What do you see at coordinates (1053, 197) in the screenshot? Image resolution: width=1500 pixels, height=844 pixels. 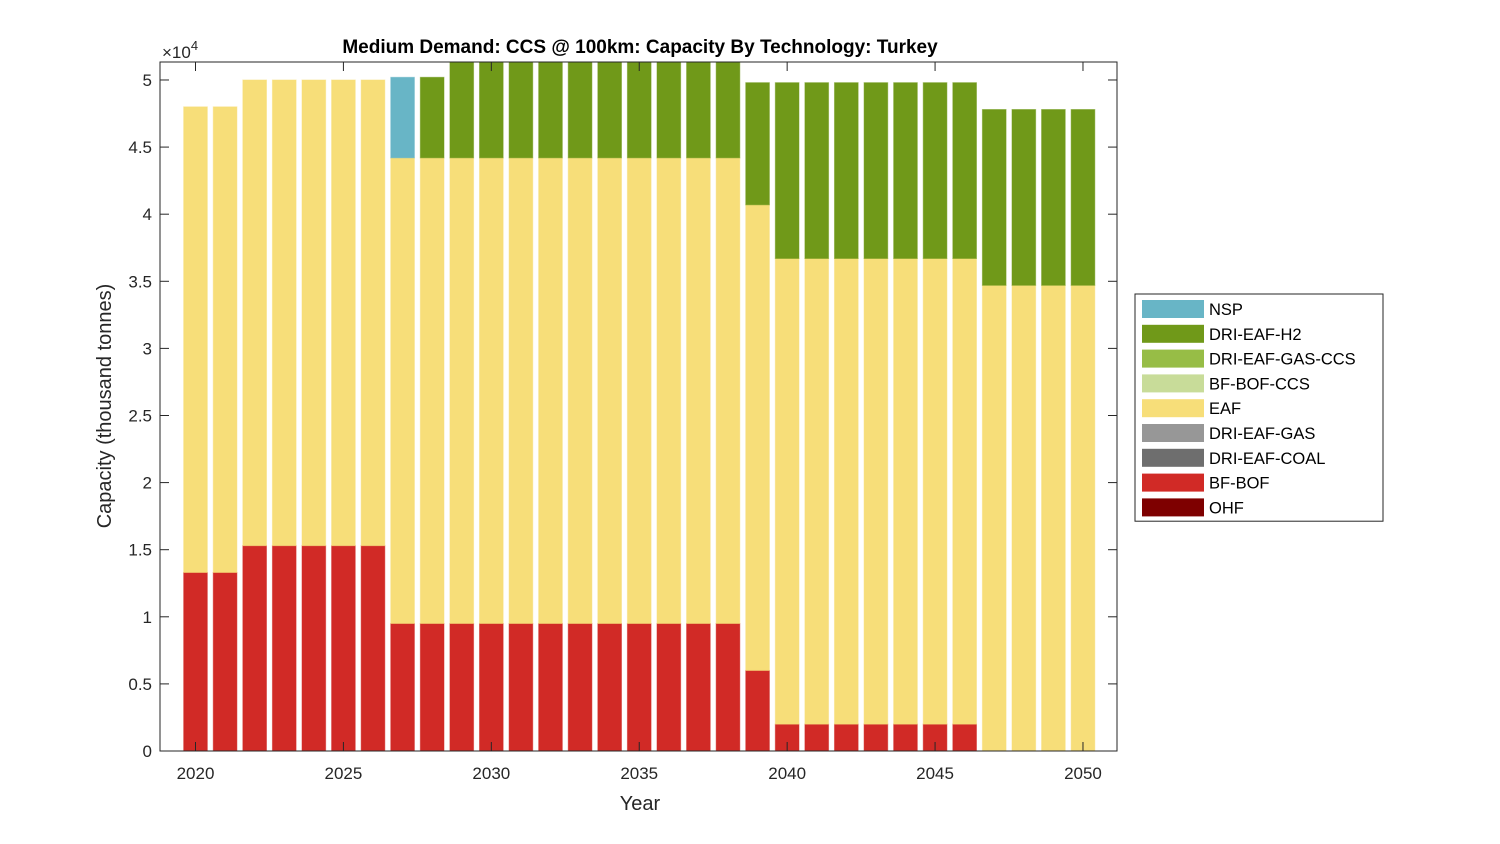 I see `bar-2049-dri-eaf-h2` at bounding box center [1053, 197].